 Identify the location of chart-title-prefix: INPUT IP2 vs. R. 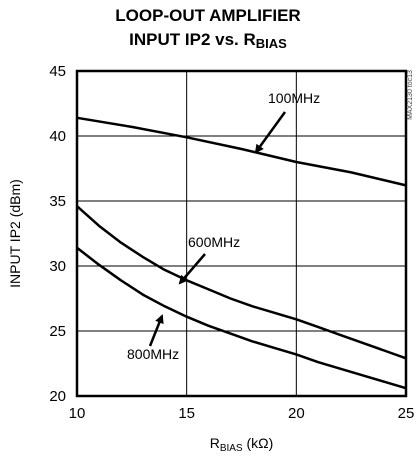
(192, 39).